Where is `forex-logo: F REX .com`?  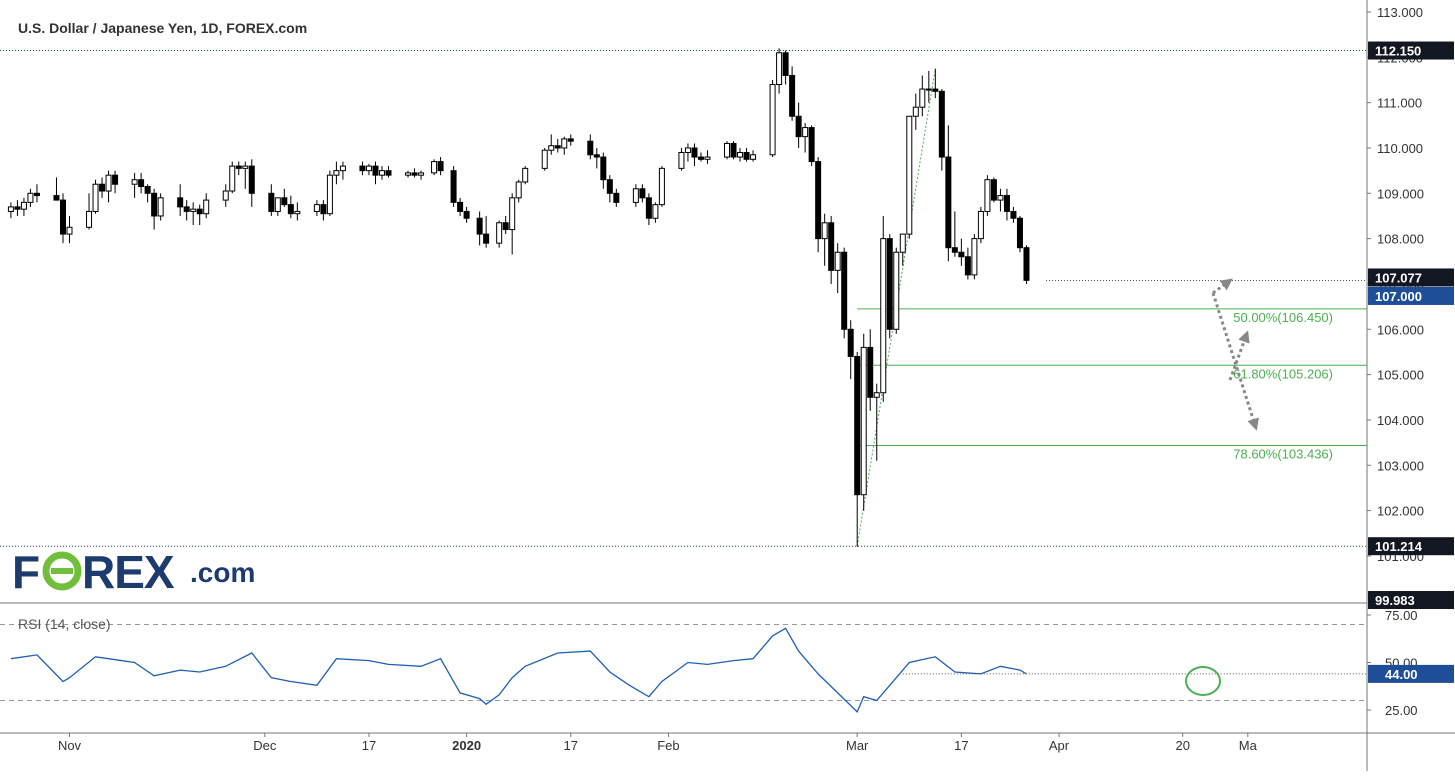 forex-logo: F REX .com is located at coordinates (133, 572).